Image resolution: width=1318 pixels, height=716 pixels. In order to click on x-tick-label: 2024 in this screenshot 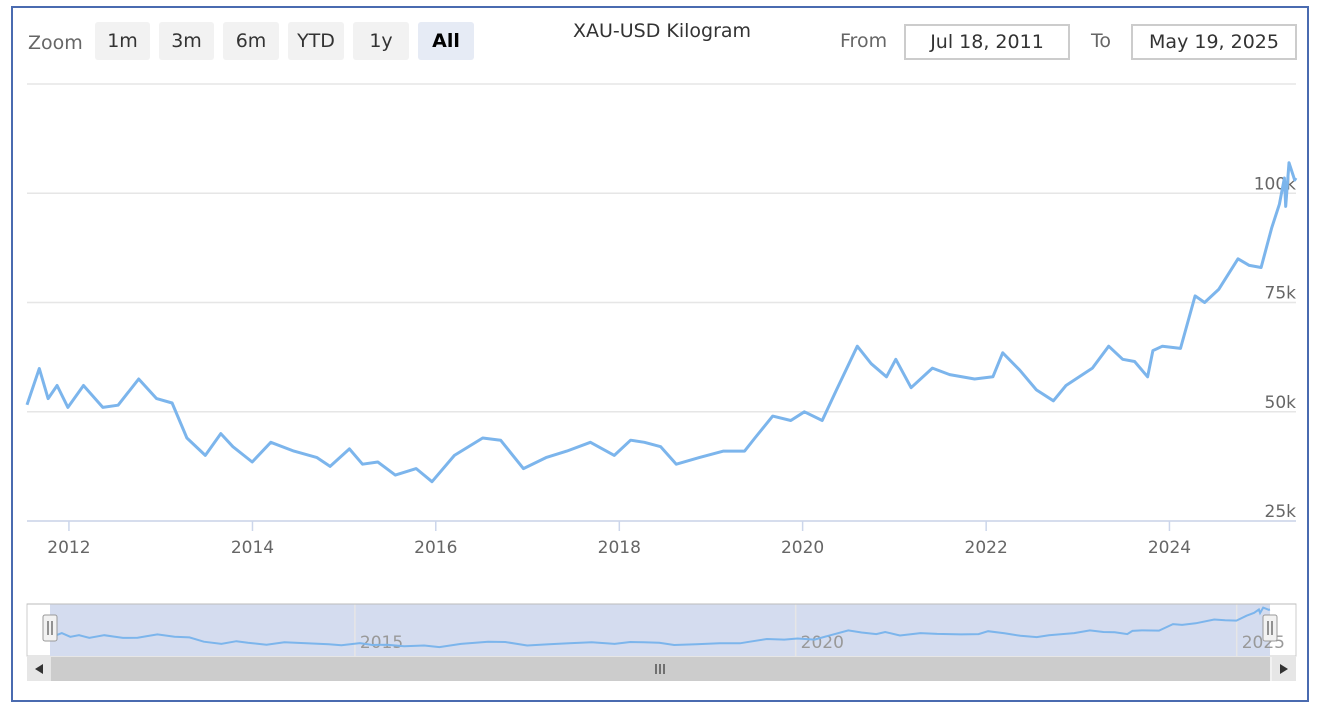, I will do `click(1169, 548)`.